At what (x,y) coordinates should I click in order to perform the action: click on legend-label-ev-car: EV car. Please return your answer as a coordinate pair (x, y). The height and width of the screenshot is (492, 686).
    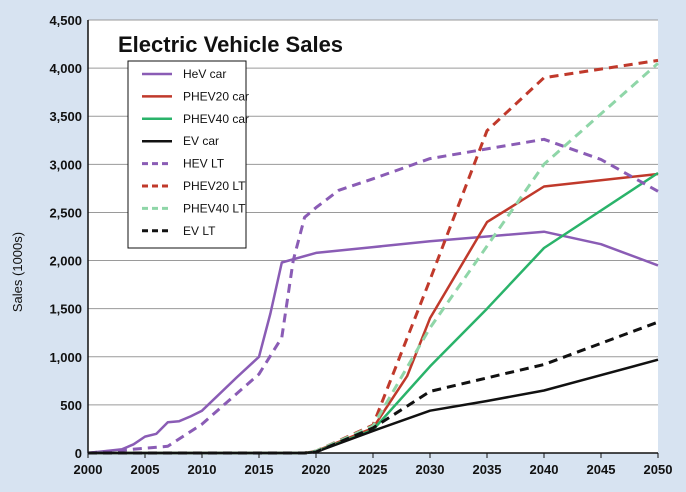
    Looking at the image, I should click on (201, 141).